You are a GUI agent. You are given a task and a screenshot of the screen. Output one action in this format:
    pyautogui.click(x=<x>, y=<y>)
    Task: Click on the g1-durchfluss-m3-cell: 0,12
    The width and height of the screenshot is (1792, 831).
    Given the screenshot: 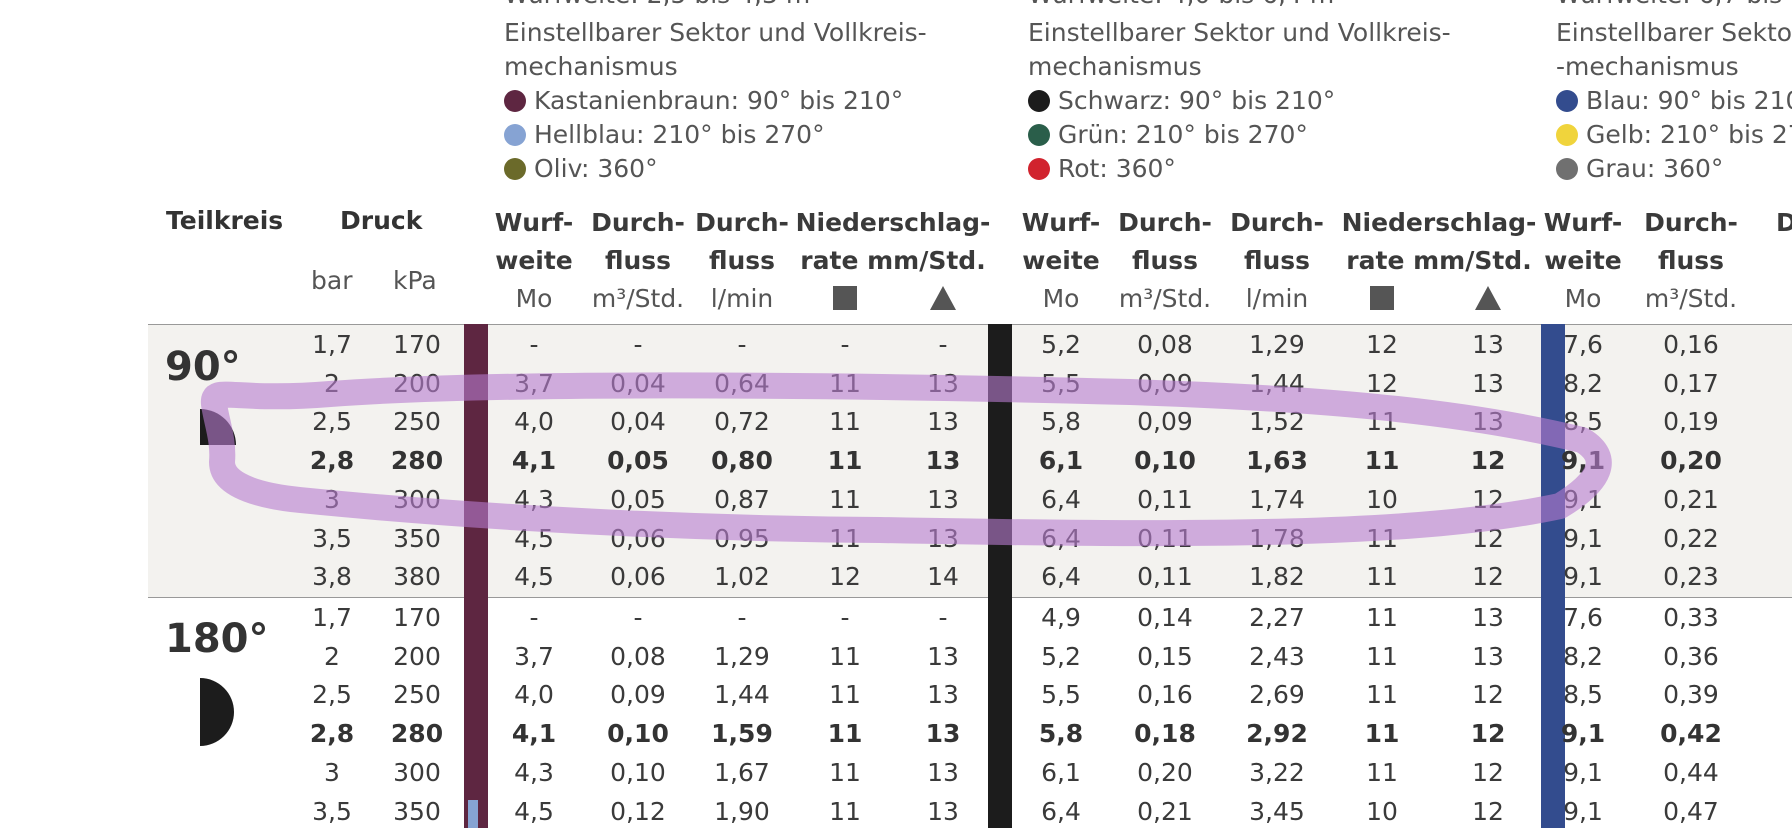 What is the action you would take?
    pyautogui.click(x=638, y=811)
    